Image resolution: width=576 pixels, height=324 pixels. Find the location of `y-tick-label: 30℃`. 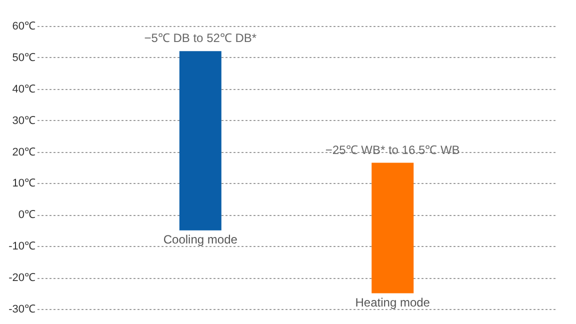

y-tick-label: 30℃ is located at coordinates (24, 120).